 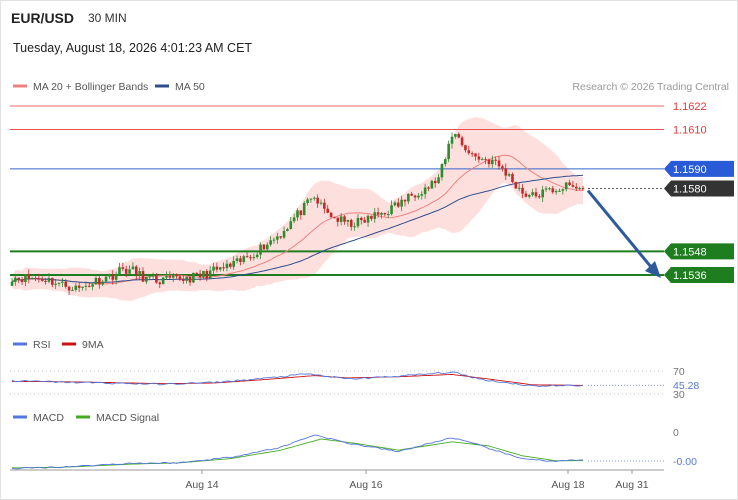 What do you see at coordinates (567, 485) in the screenshot?
I see `x-tick-label: Aug 18` at bounding box center [567, 485].